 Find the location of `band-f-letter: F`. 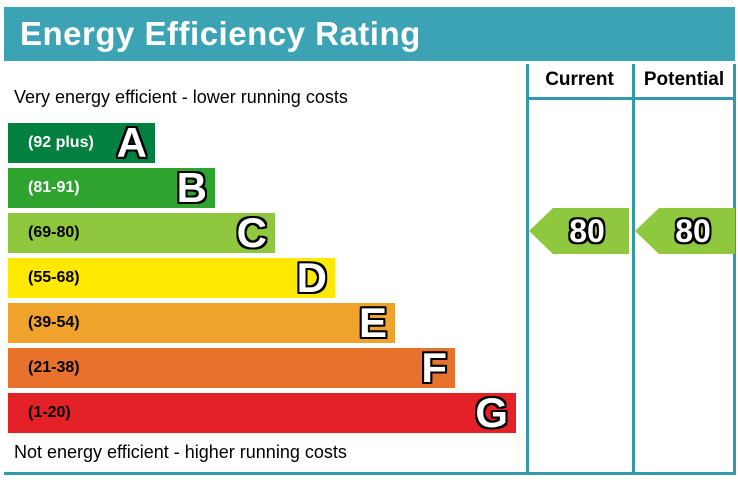

band-f-letter: F is located at coordinates (434, 367).